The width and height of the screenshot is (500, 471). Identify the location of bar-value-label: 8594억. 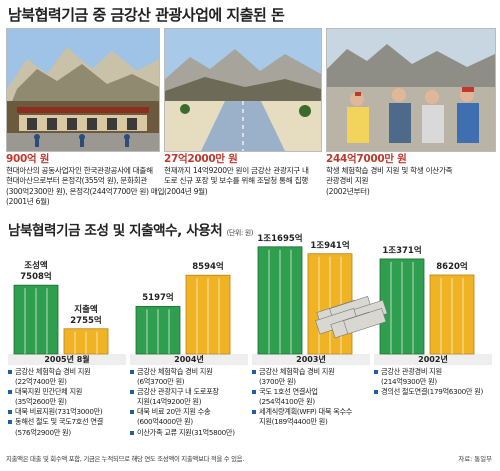
(208, 267).